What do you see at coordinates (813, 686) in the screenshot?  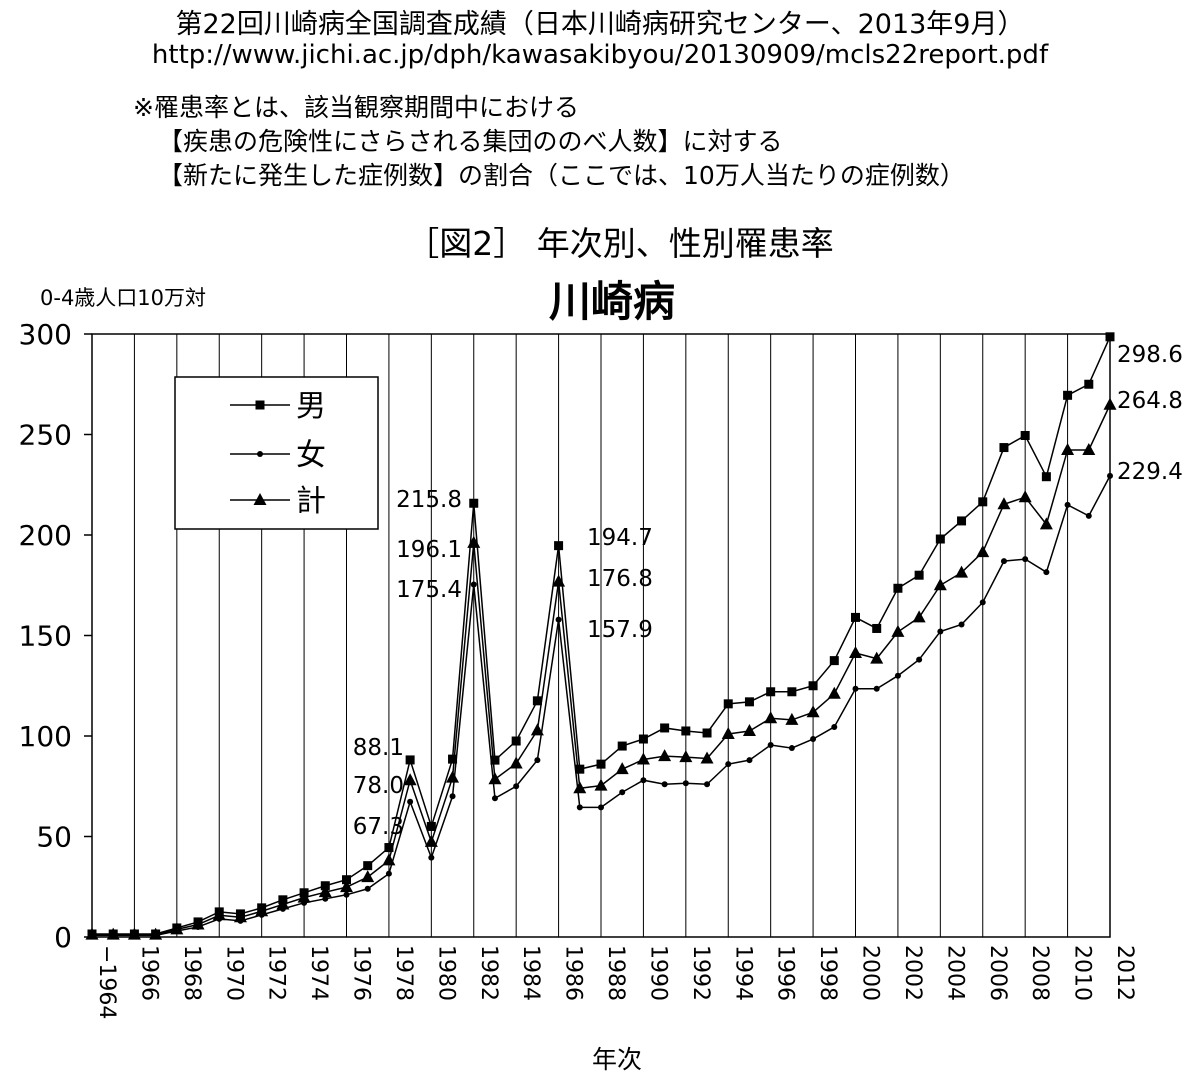 I see `point-s0-1998` at bounding box center [813, 686].